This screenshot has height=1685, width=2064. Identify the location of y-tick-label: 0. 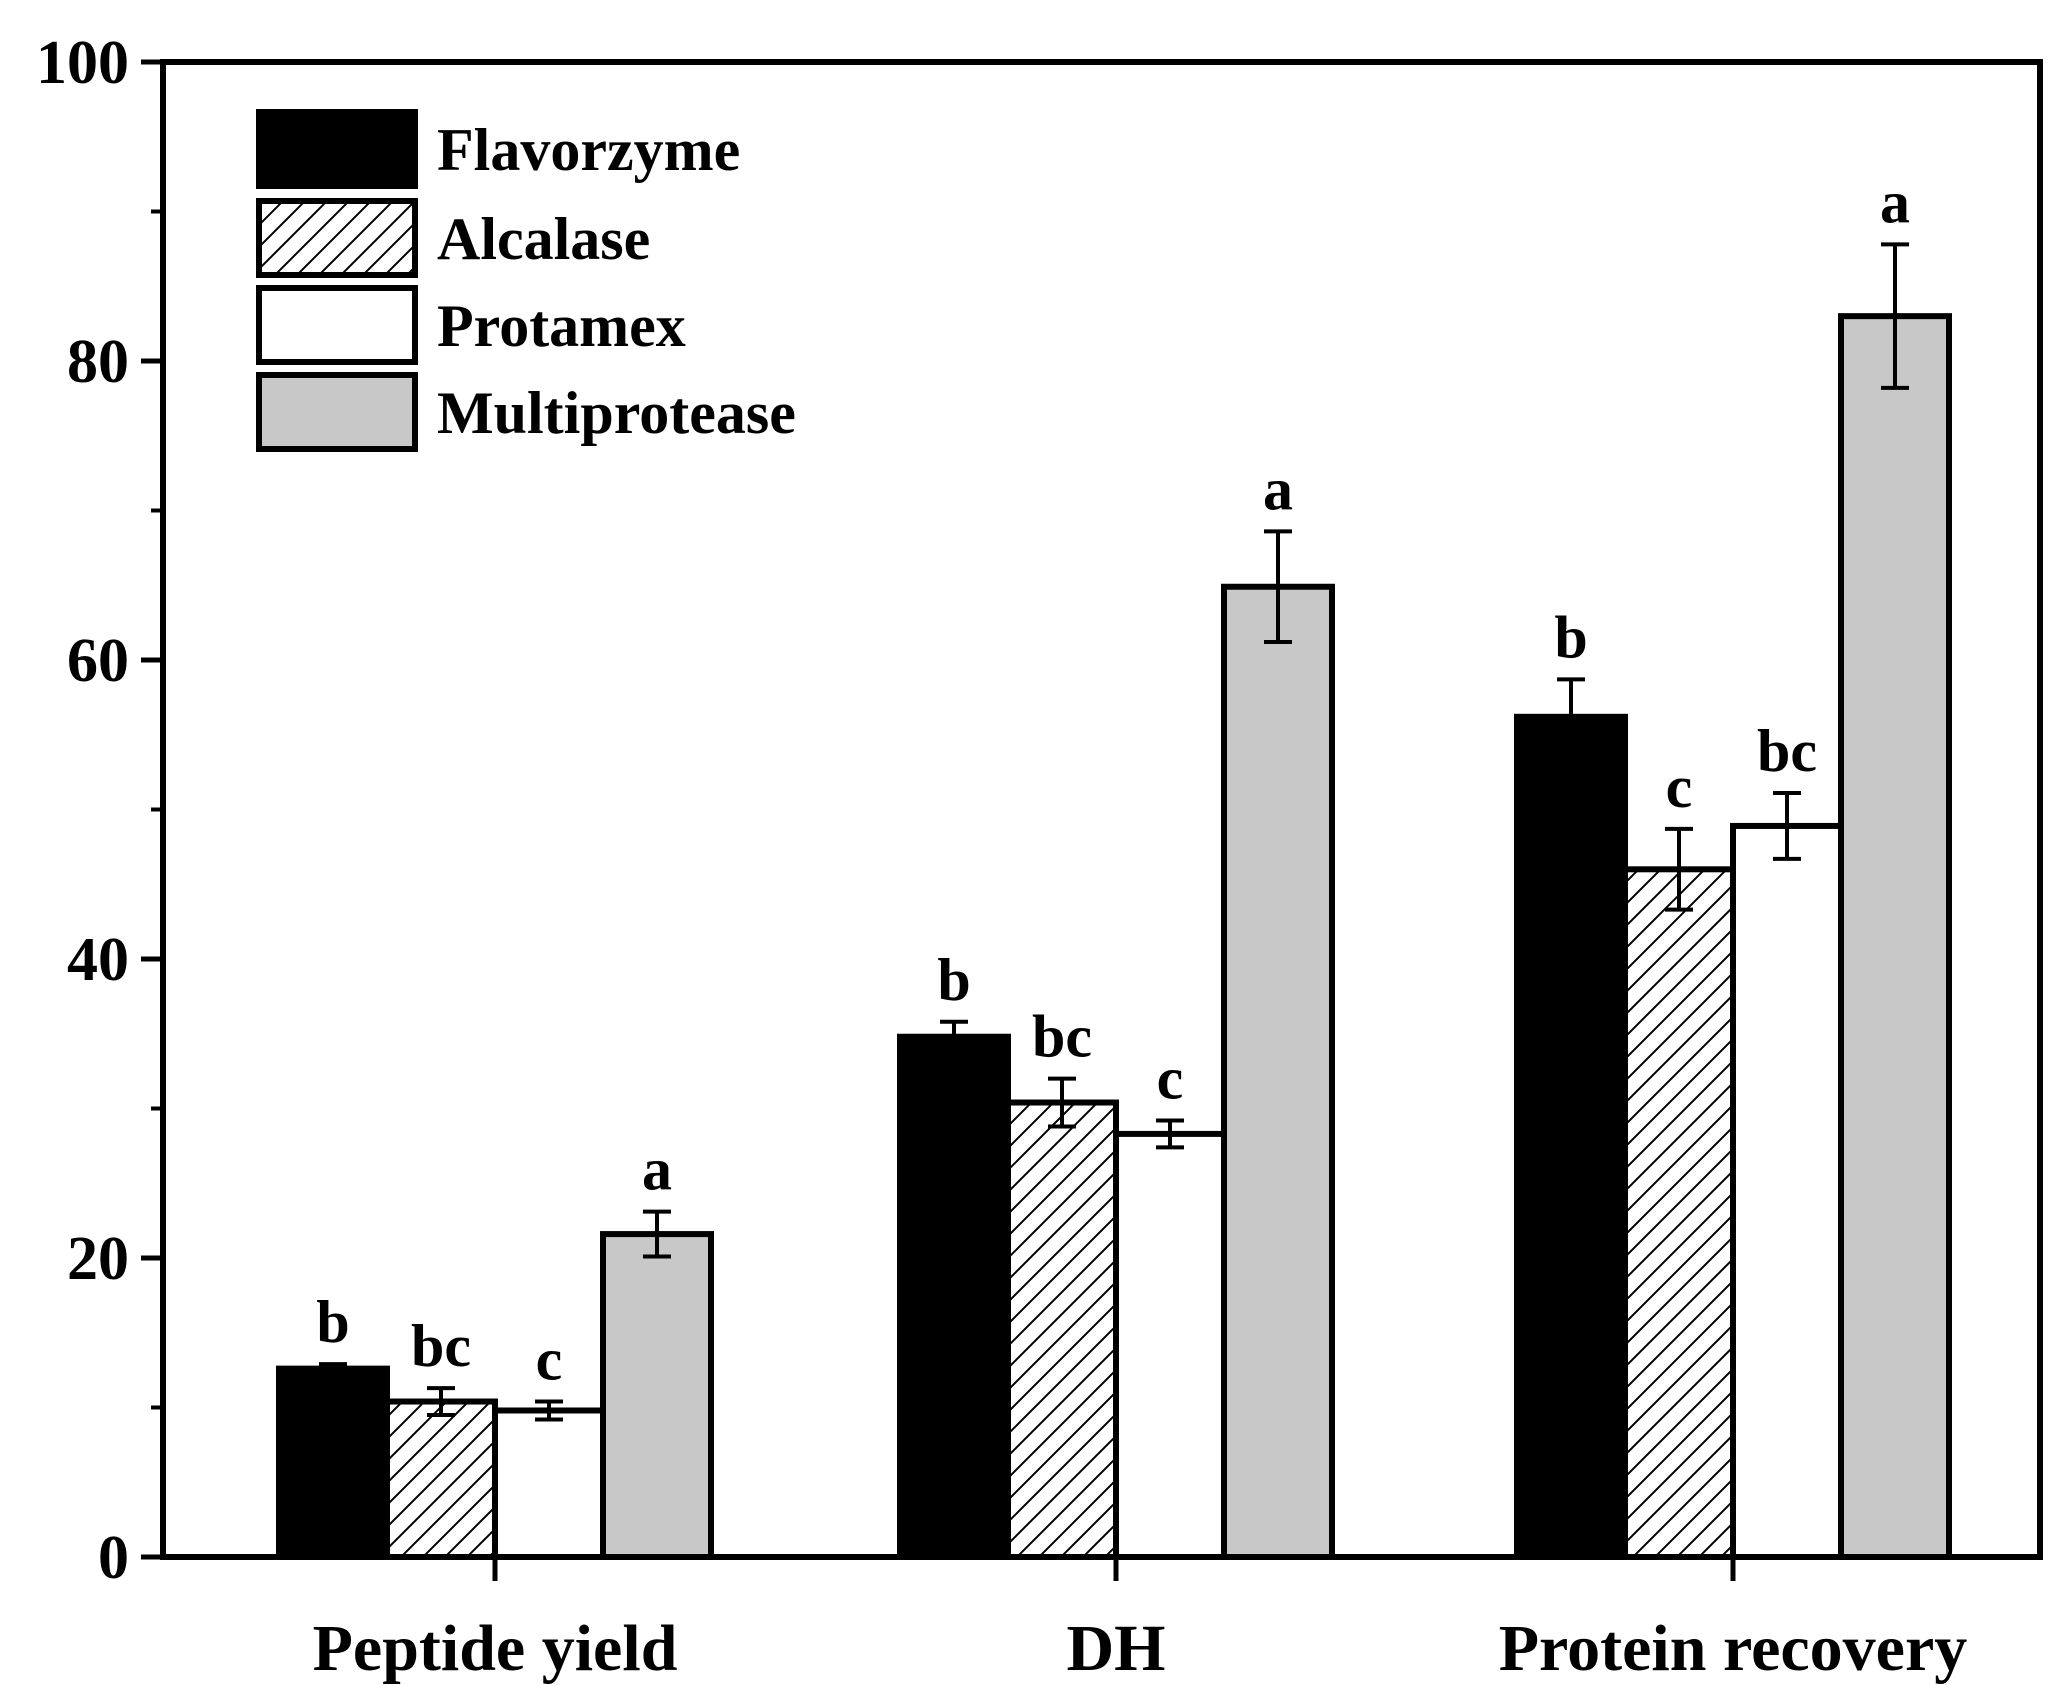
(113, 1558).